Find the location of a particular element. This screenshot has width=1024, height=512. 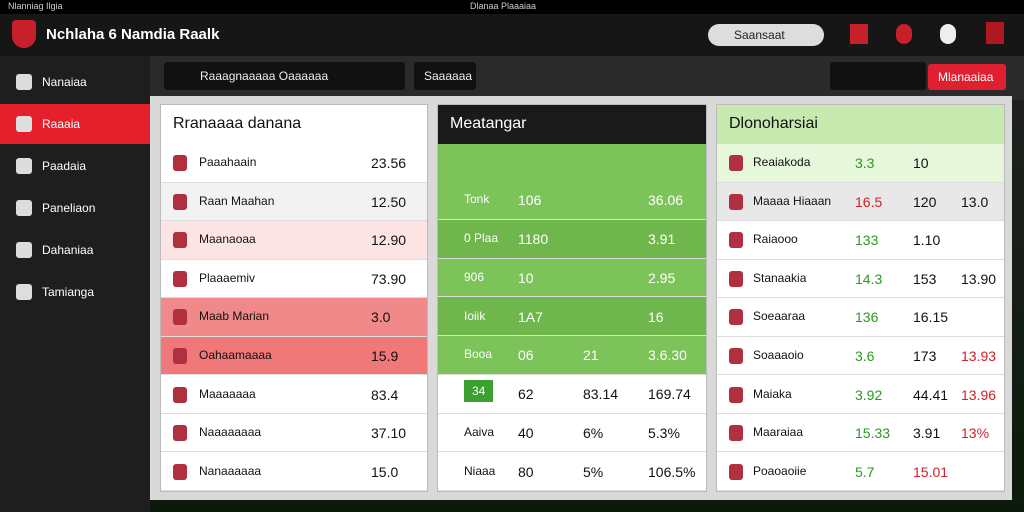

cell: 5% is located at coordinates (593, 471).